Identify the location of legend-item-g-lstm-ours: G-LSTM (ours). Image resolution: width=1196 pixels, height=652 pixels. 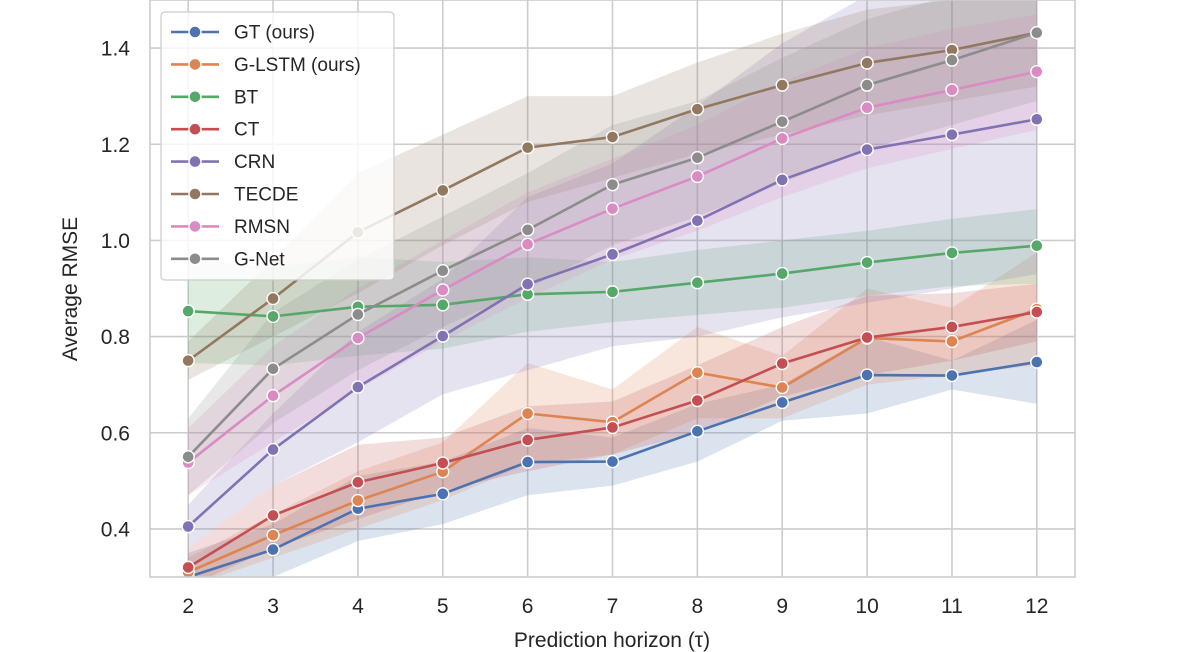
(266, 65).